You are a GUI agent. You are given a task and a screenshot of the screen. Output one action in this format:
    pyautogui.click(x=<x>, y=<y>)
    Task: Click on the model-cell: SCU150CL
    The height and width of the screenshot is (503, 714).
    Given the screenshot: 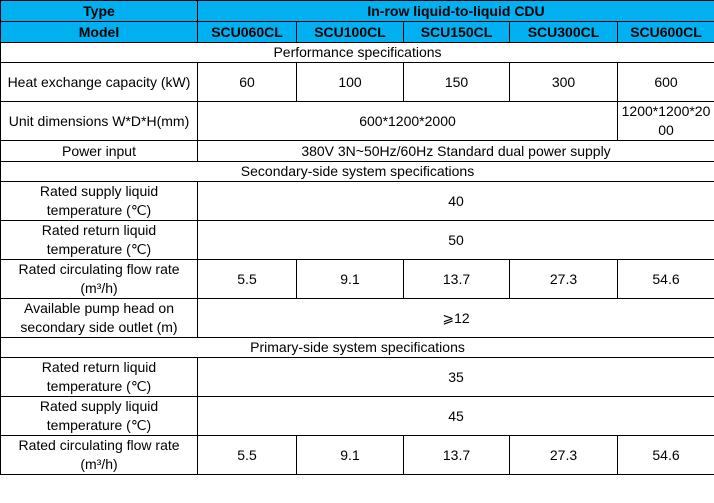 What is the action you would take?
    pyautogui.click(x=456, y=32)
    